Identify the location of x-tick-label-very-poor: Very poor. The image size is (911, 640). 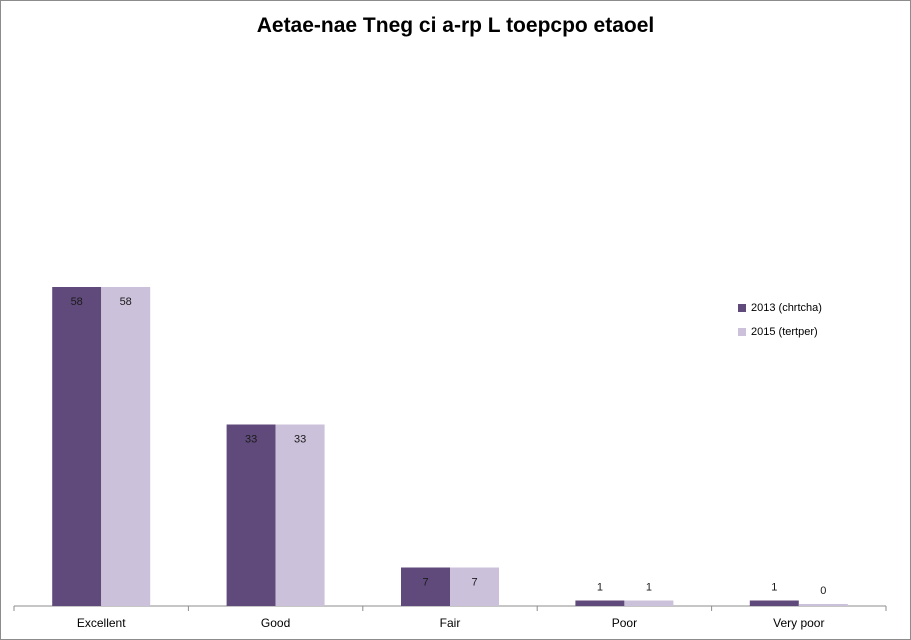
(798, 623).